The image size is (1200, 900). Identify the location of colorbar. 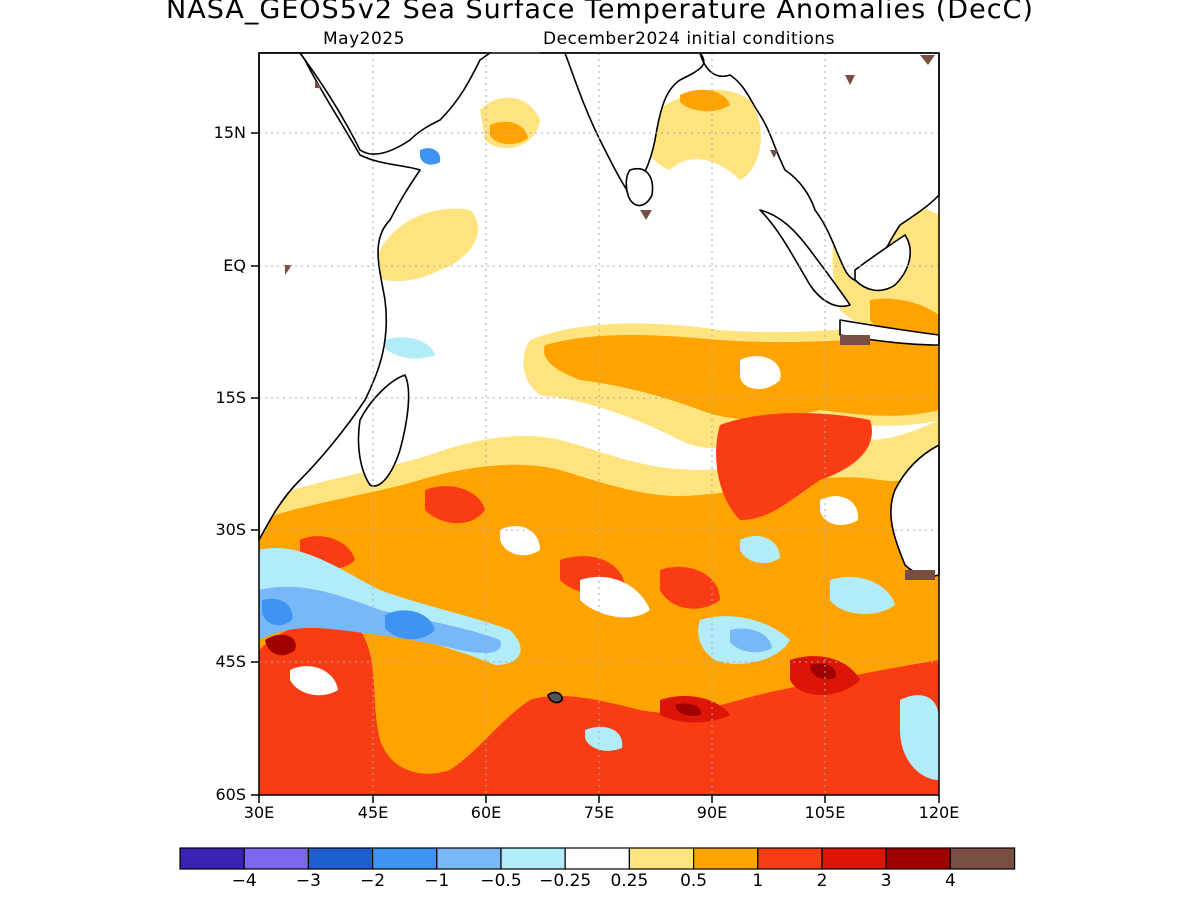
(597, 858).